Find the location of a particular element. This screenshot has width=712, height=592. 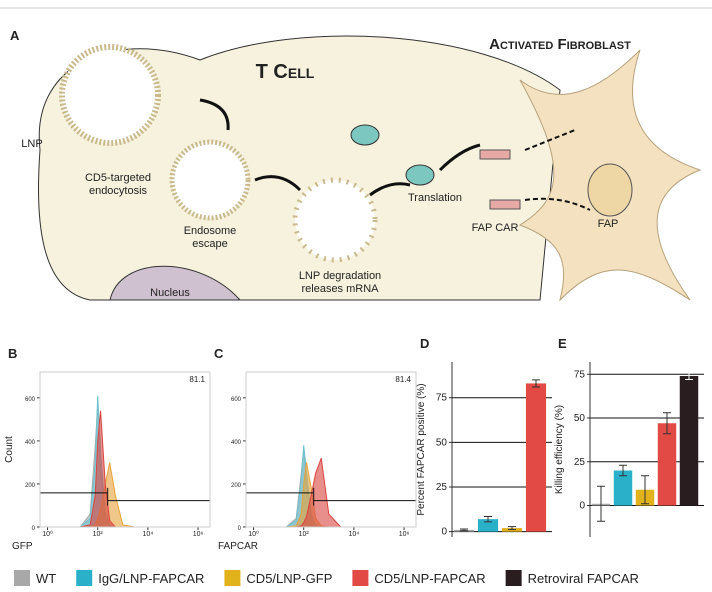

panel-letter: E is located at coordinates (562, 343).